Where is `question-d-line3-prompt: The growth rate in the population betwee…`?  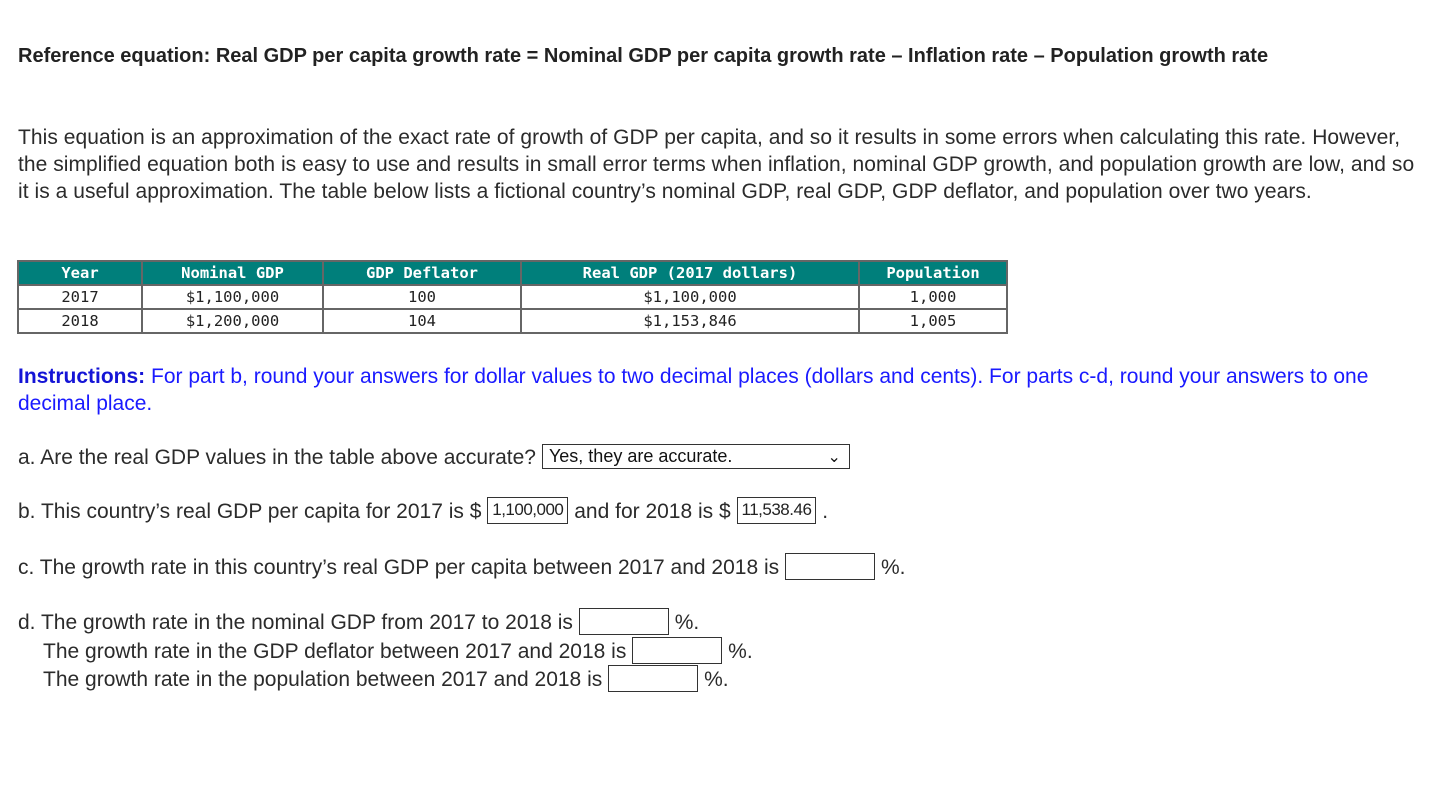
question-d-line3-prompt: The growth rate in the population betwee… is located at coordinates (323, 679).